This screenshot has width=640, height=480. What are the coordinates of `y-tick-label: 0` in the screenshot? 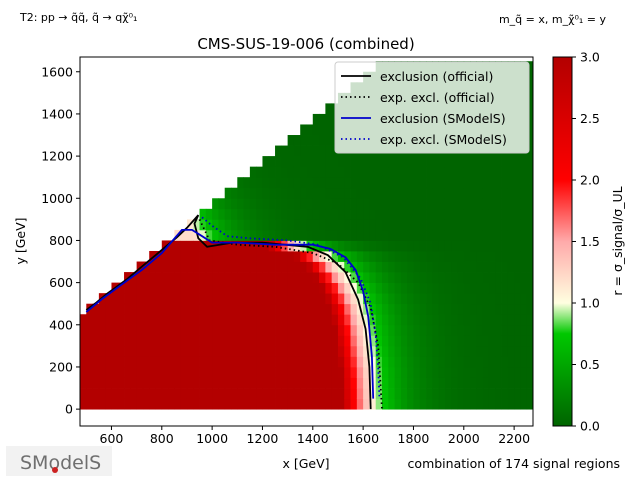 It's located at (69, 409).